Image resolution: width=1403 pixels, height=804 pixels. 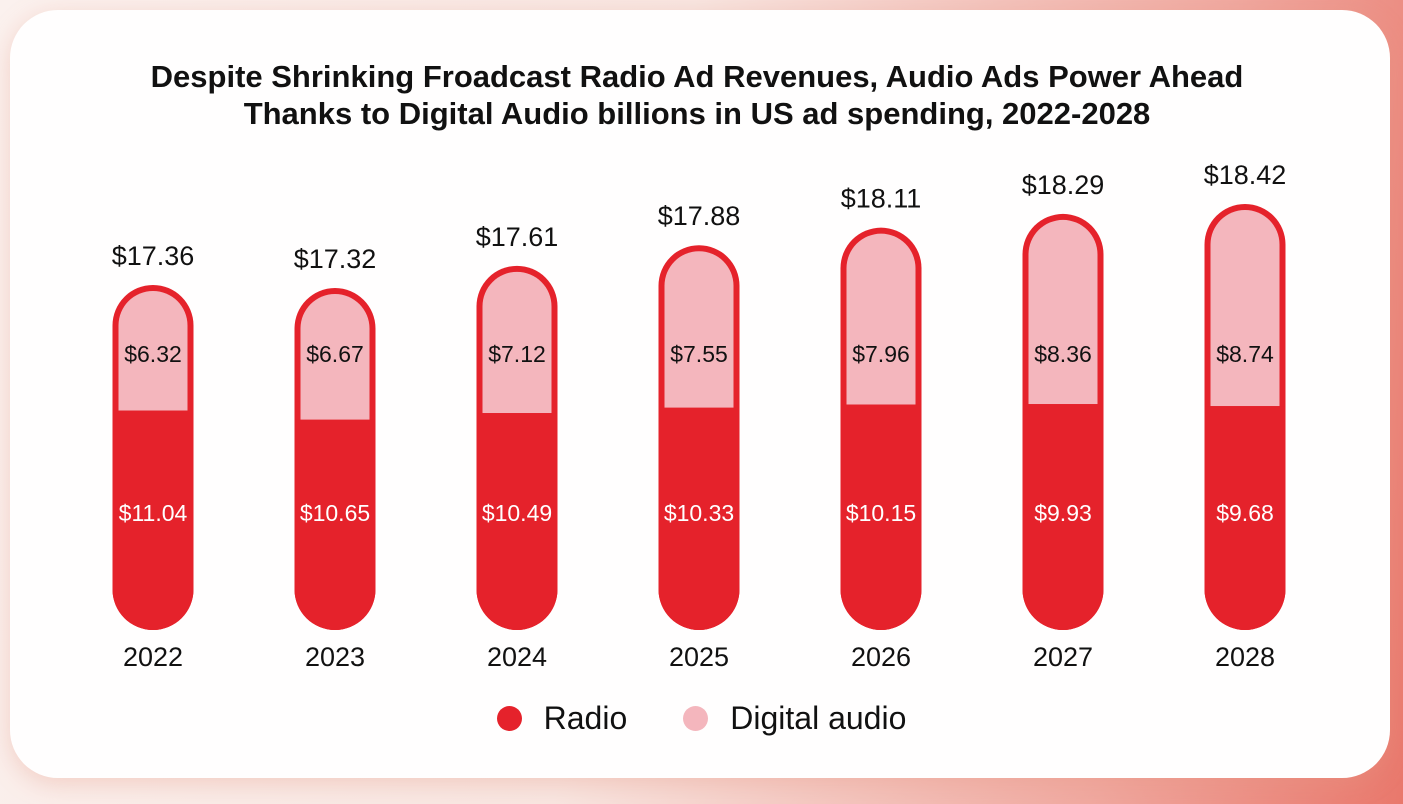 I want to click on total-label: $17.32, so click(x=335, y=259).